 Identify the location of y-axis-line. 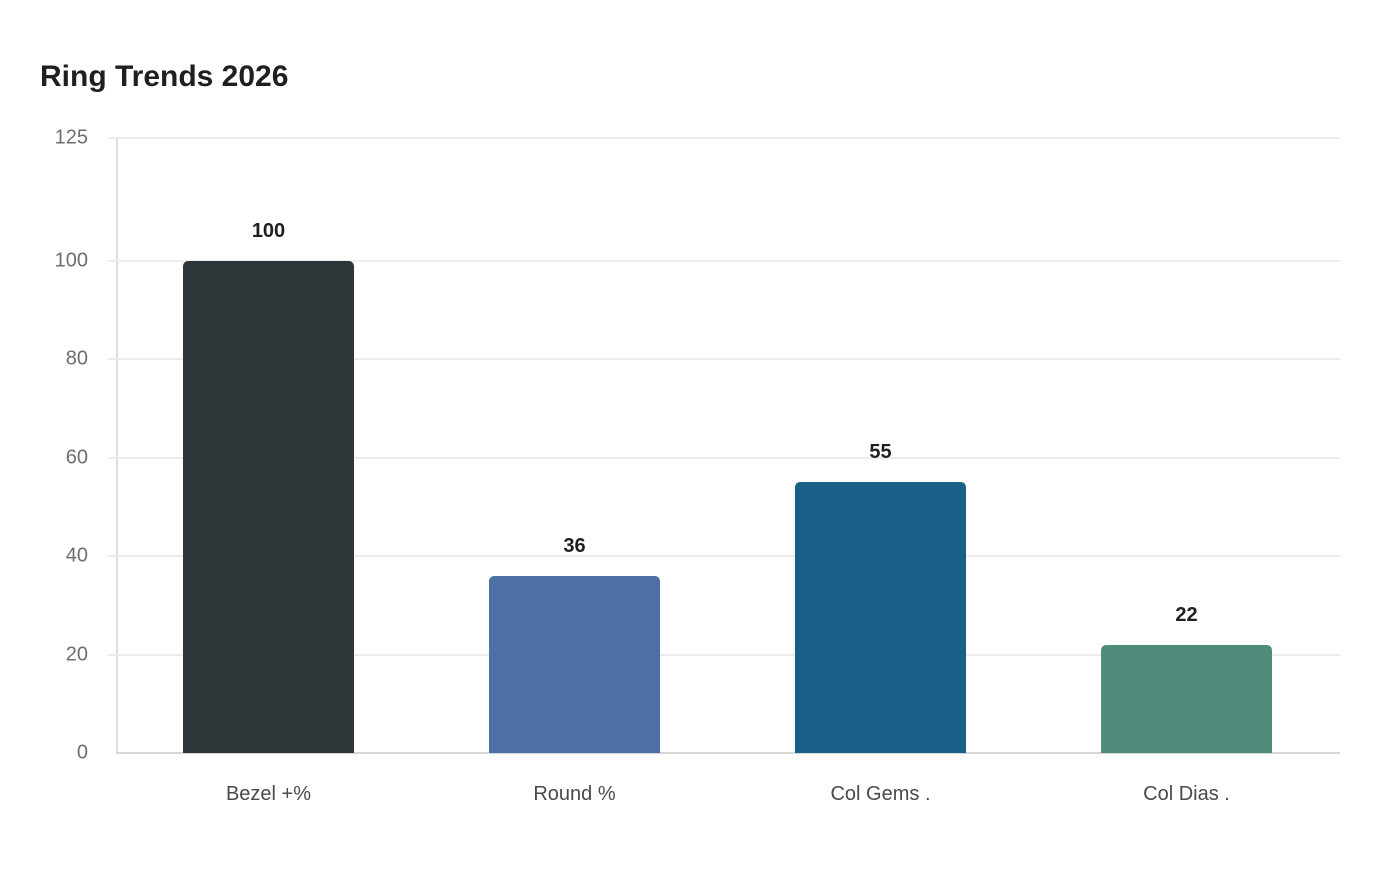
(117, 445).